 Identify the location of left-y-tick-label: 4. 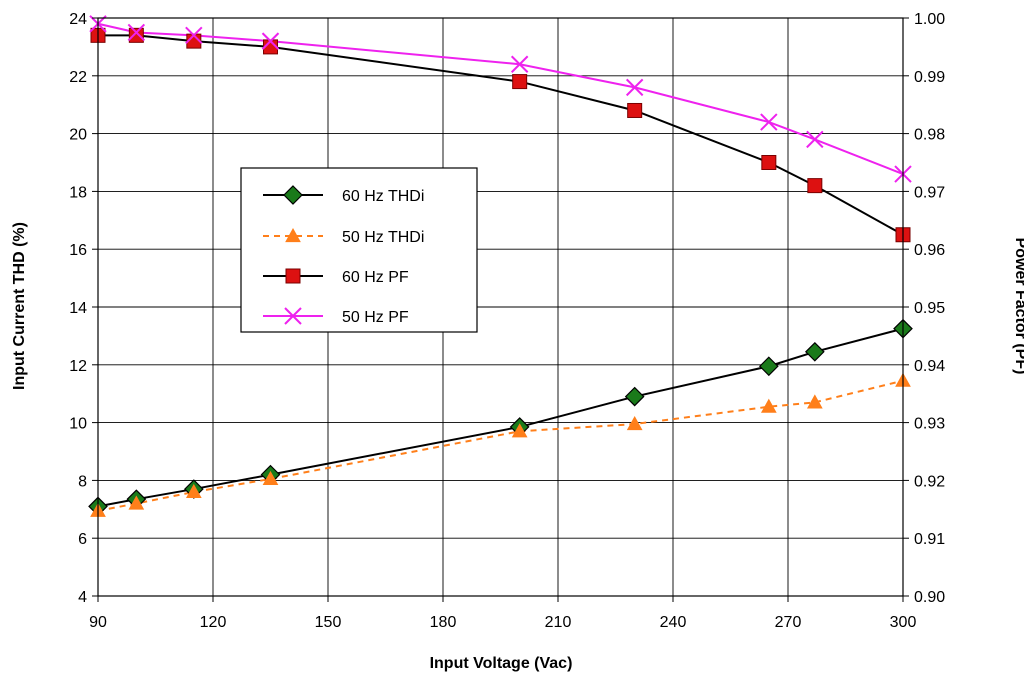
(82, 597).